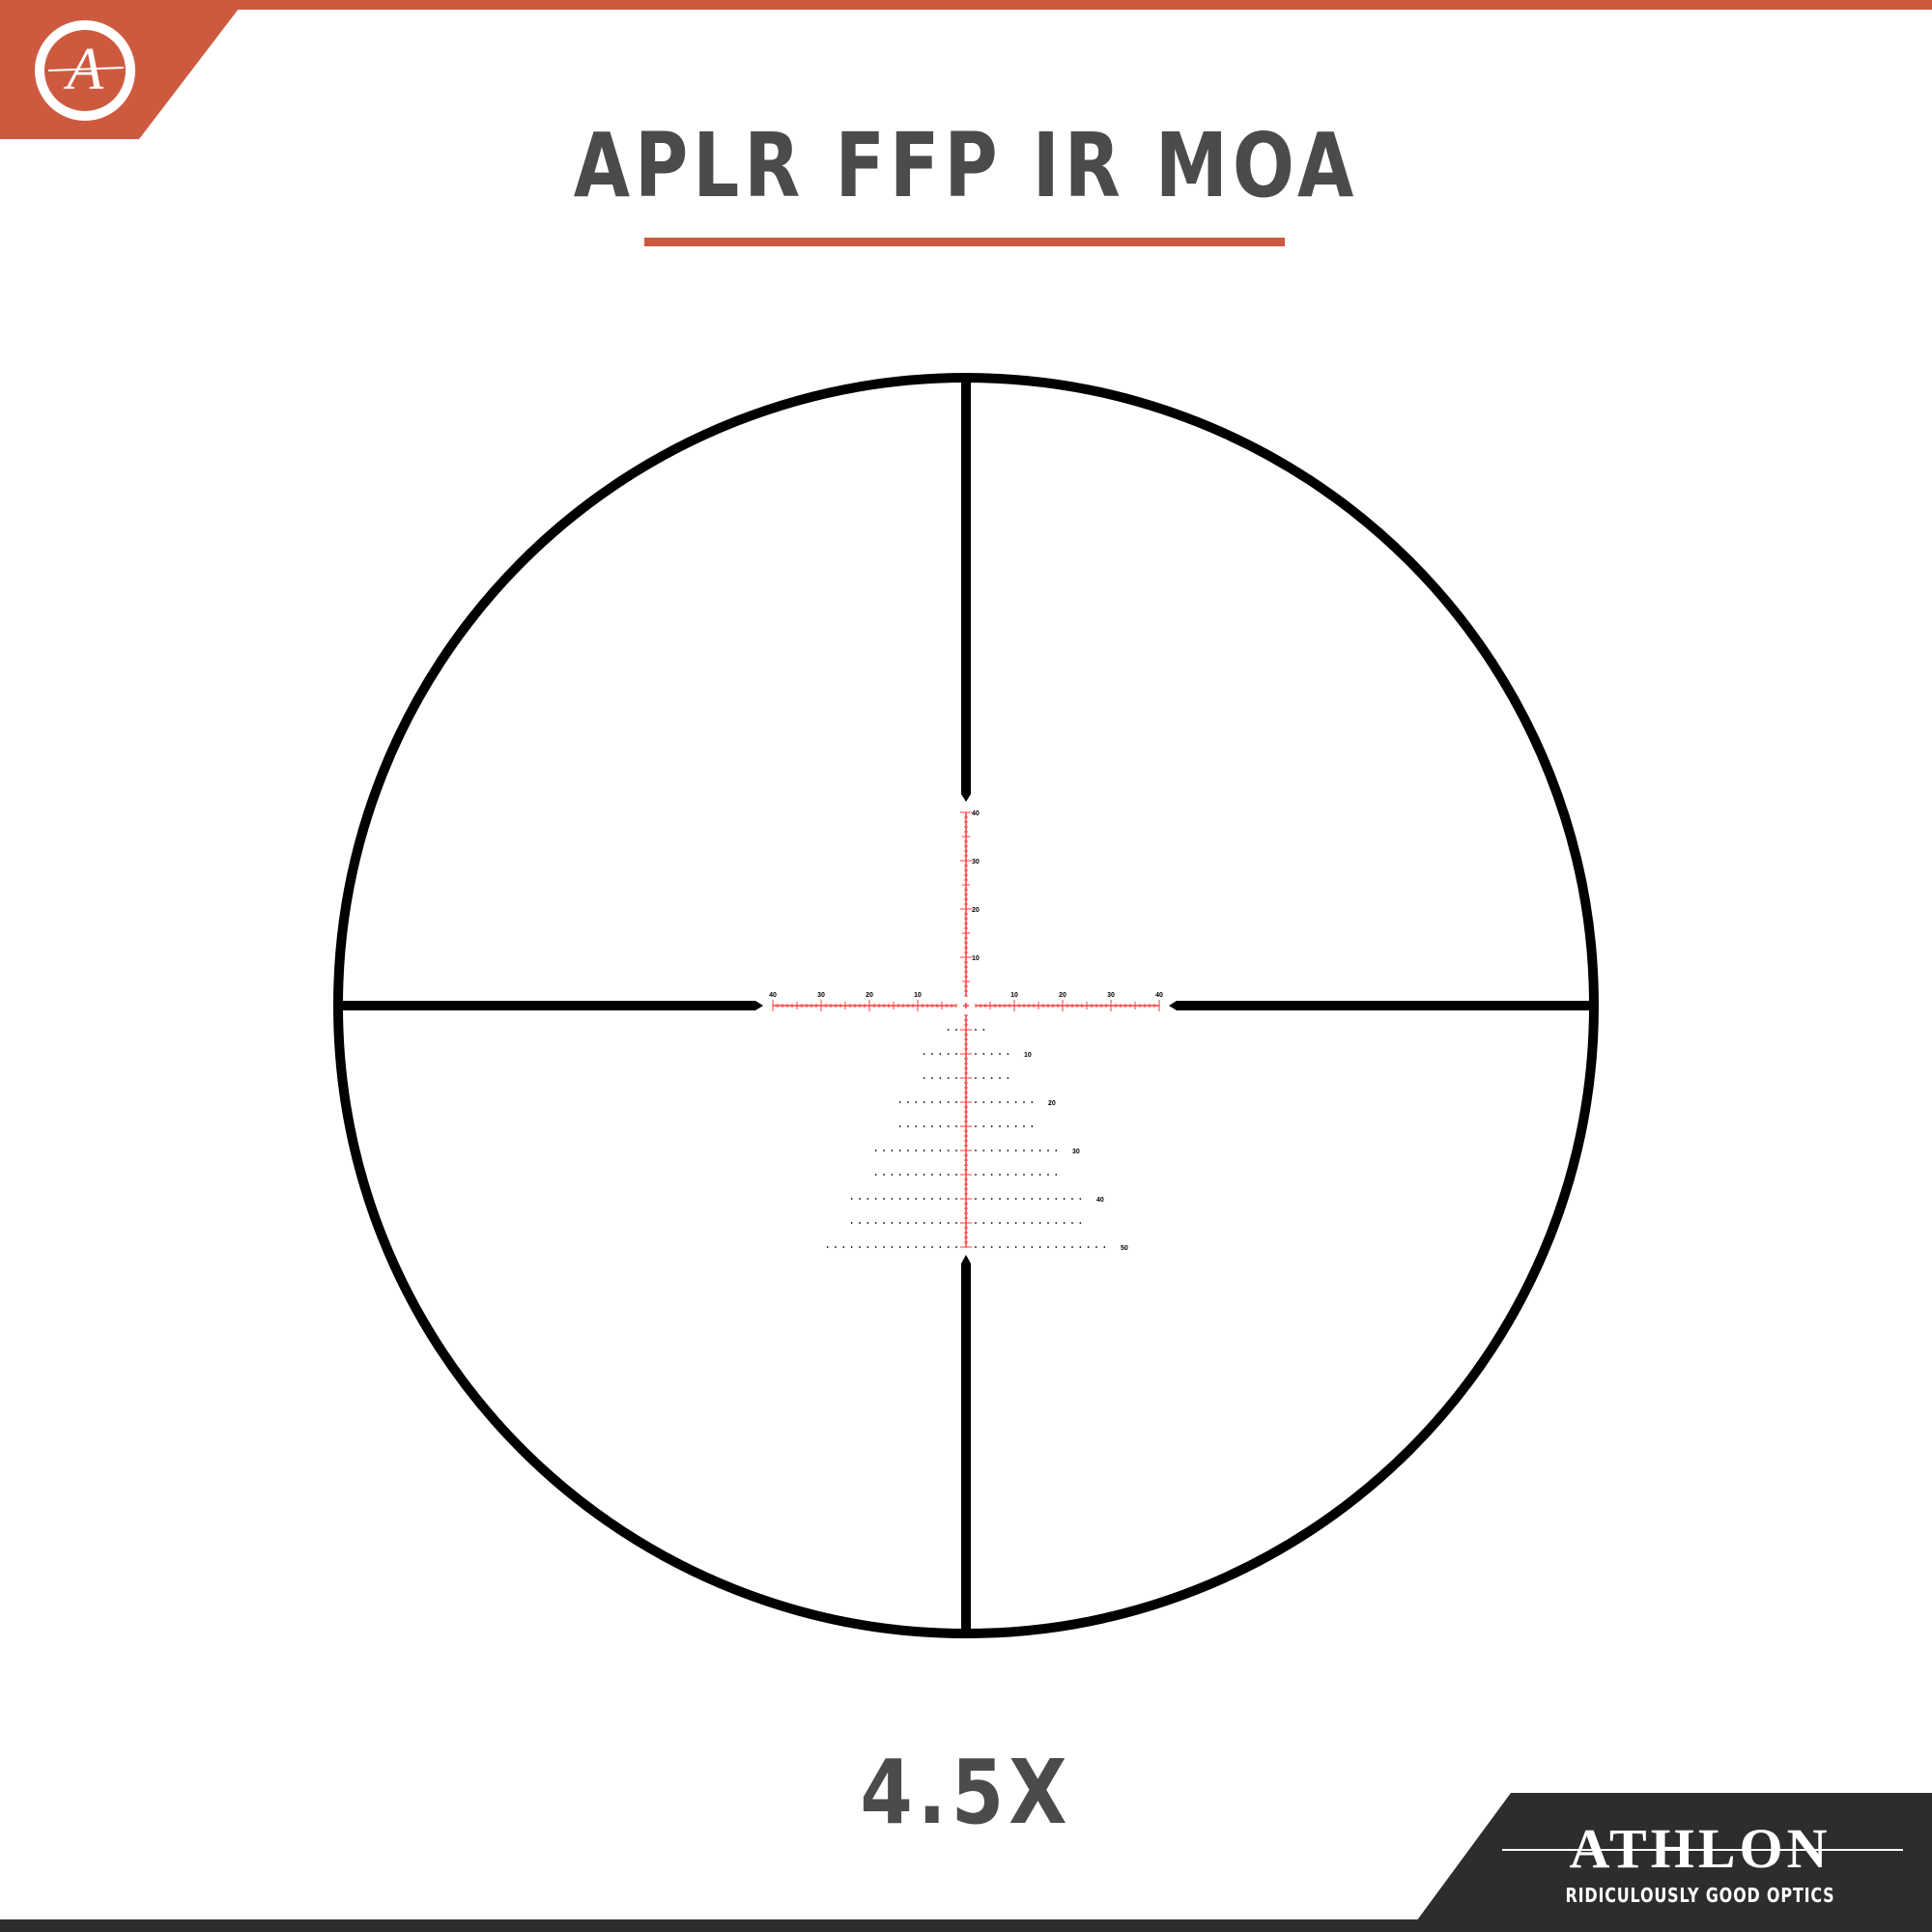 Image resolution: width=1932 pixels, height=1932 pixels. I want to click on reticle-red-scale, so click(966, 1029).